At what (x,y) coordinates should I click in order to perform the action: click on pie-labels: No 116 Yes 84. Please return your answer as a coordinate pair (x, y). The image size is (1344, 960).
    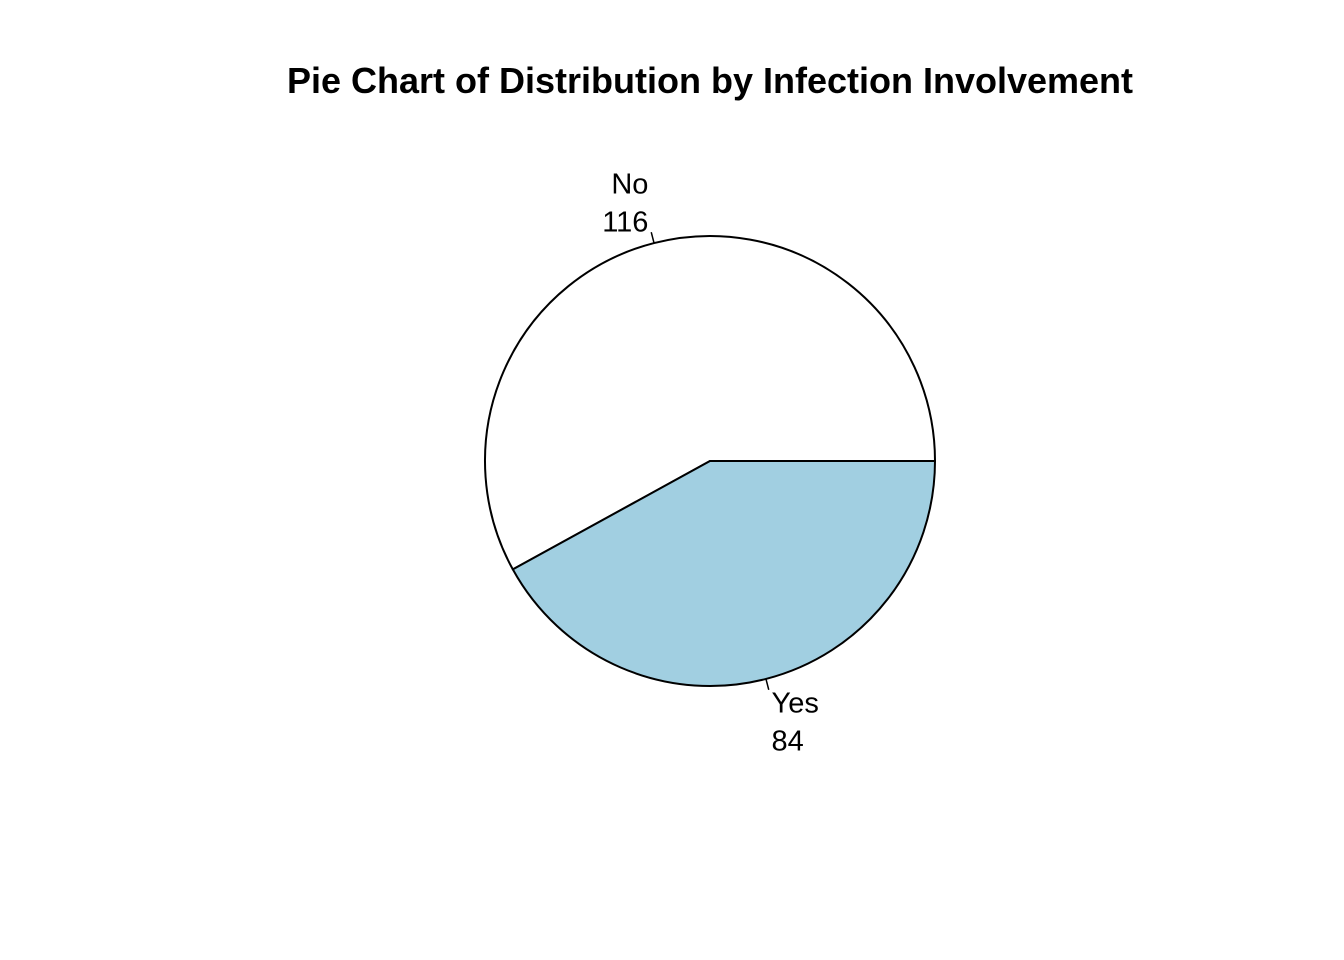
    Looking at the image, I should click on (710, 462).